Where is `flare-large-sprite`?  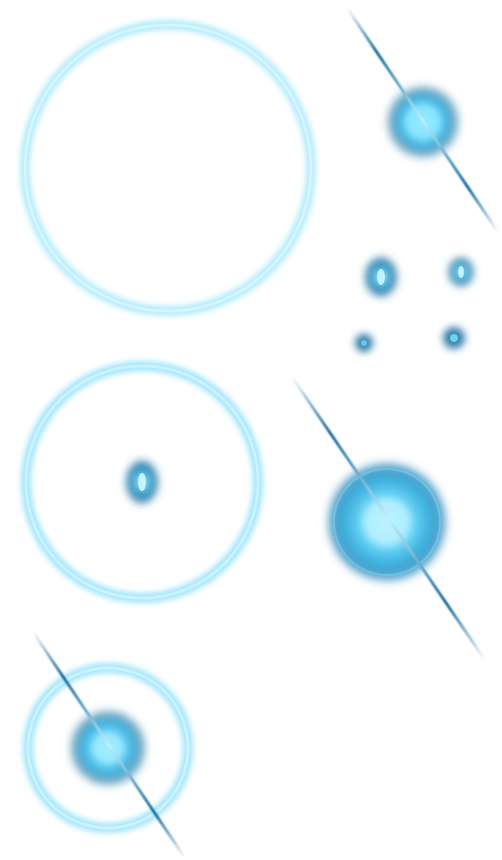 flare-large-sprite is located at coordinates (388, 518).